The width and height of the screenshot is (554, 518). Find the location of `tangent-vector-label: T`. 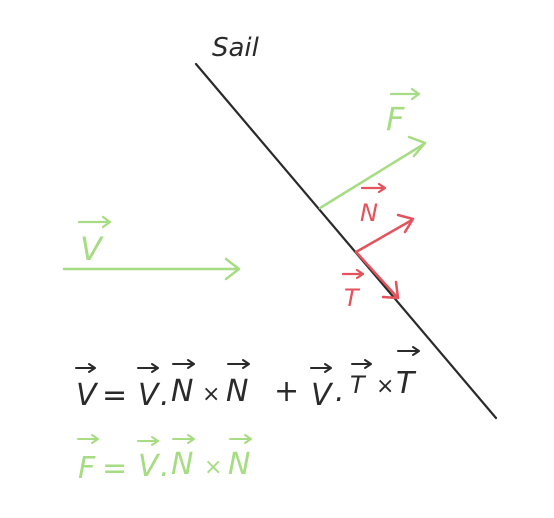

tangent-vector-label: T is located at coordinates (353, 291).